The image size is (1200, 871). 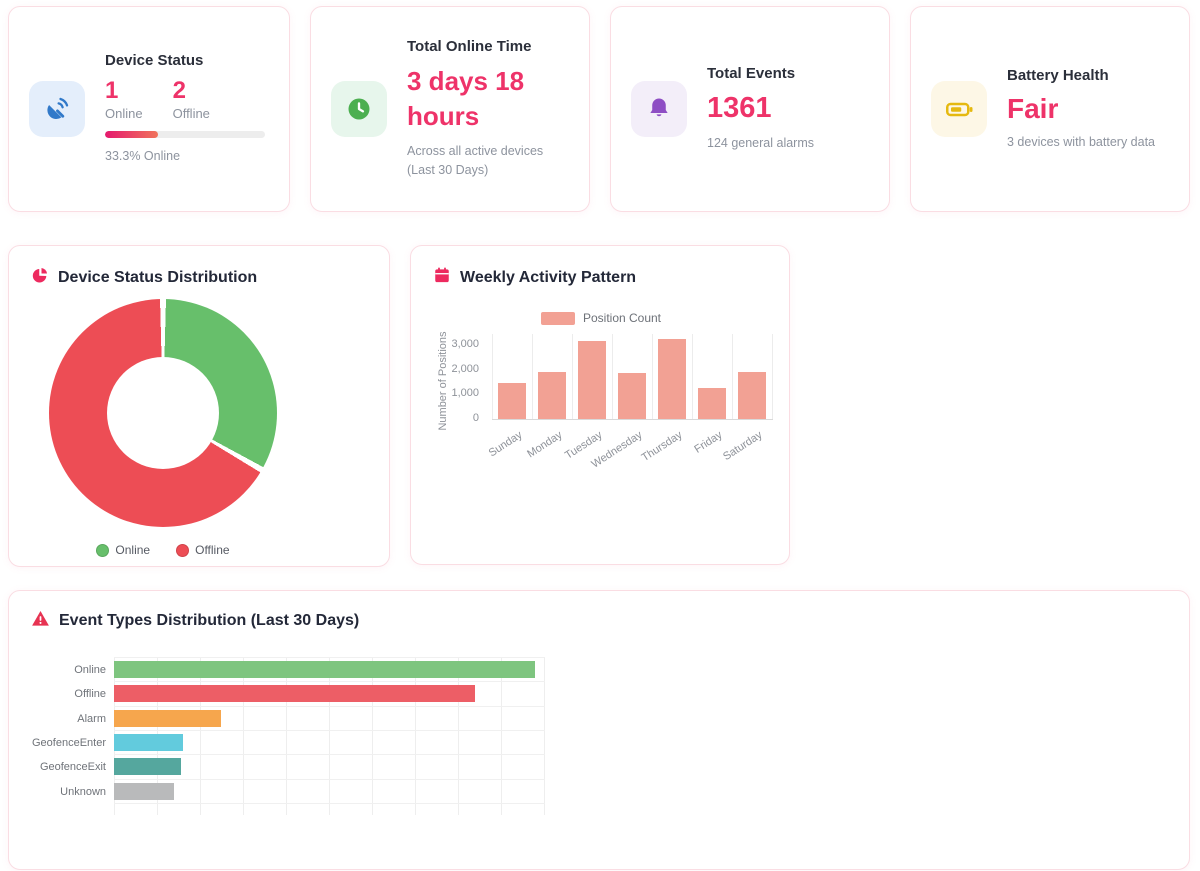 What do you see at coordinates (324, 669) in the screenshot?
I see `bar-online` at bounding box center [324, 669].